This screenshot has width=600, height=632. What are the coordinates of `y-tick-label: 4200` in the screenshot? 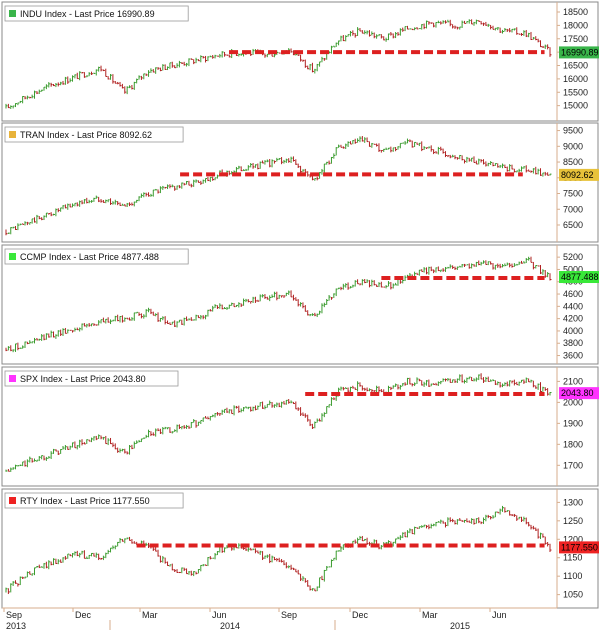 It's located at (573, 319).